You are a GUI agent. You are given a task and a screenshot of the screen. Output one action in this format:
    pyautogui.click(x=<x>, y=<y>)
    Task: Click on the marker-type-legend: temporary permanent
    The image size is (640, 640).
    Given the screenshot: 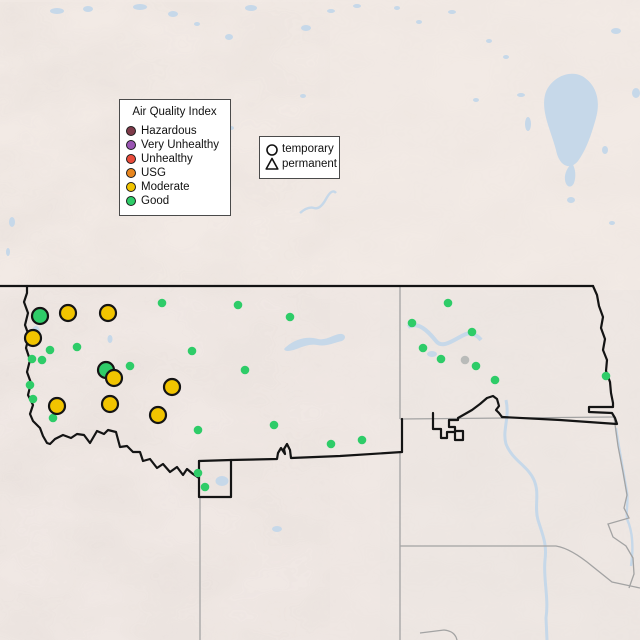 What is the action you would take?
    pyautogui.click(x=299, y=157)
    